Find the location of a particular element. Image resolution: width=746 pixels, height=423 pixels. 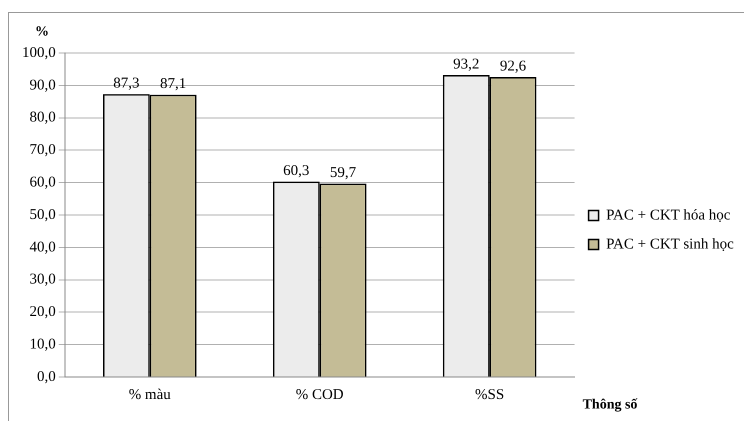

y-tick-label: 70,0 is located at coordinates (43, 150).